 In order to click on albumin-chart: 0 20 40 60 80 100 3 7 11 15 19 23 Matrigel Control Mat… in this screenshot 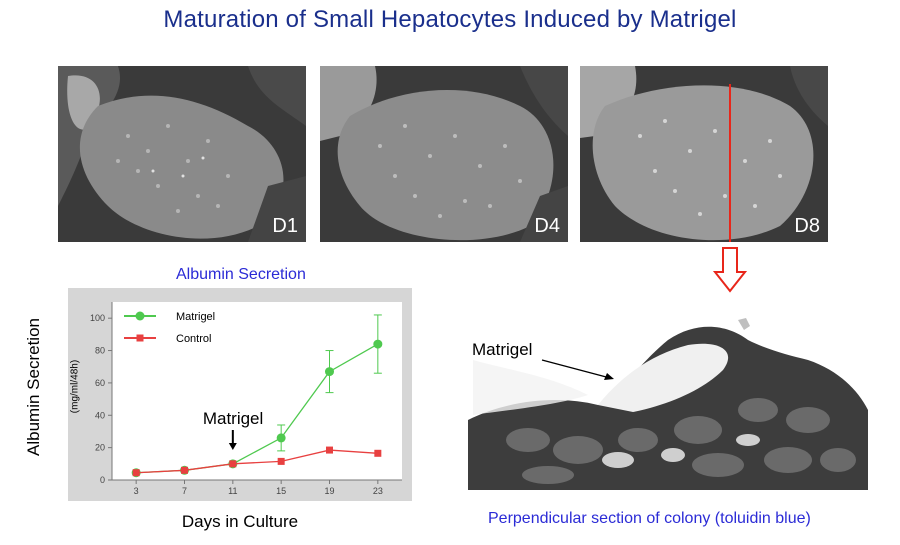, I will do `click(240, 394)`.